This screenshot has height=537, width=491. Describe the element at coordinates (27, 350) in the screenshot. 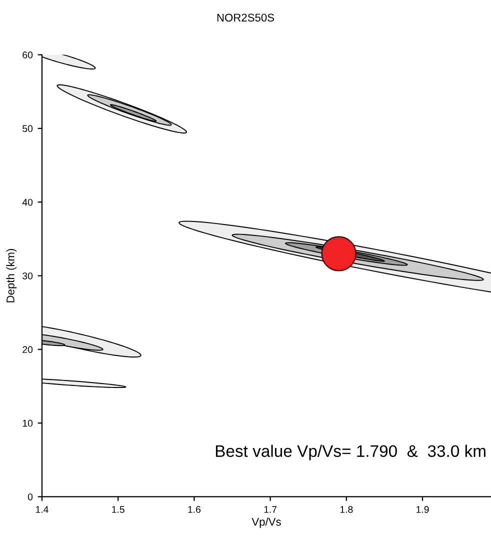

I see `y-tick-label: 20` at that location.